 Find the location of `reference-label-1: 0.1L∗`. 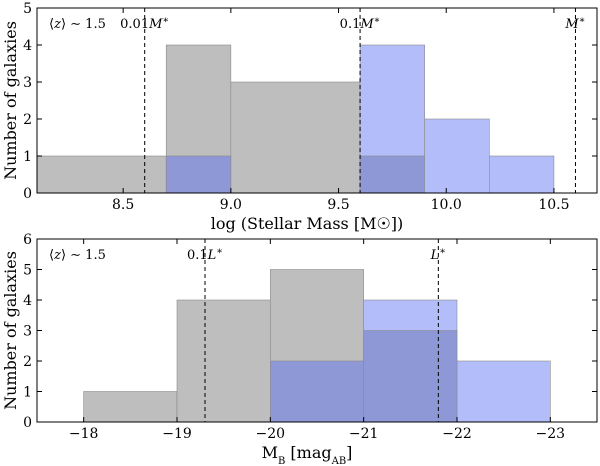

reference-label-1: 0.1L∗ is located at coordinates (205, 255).